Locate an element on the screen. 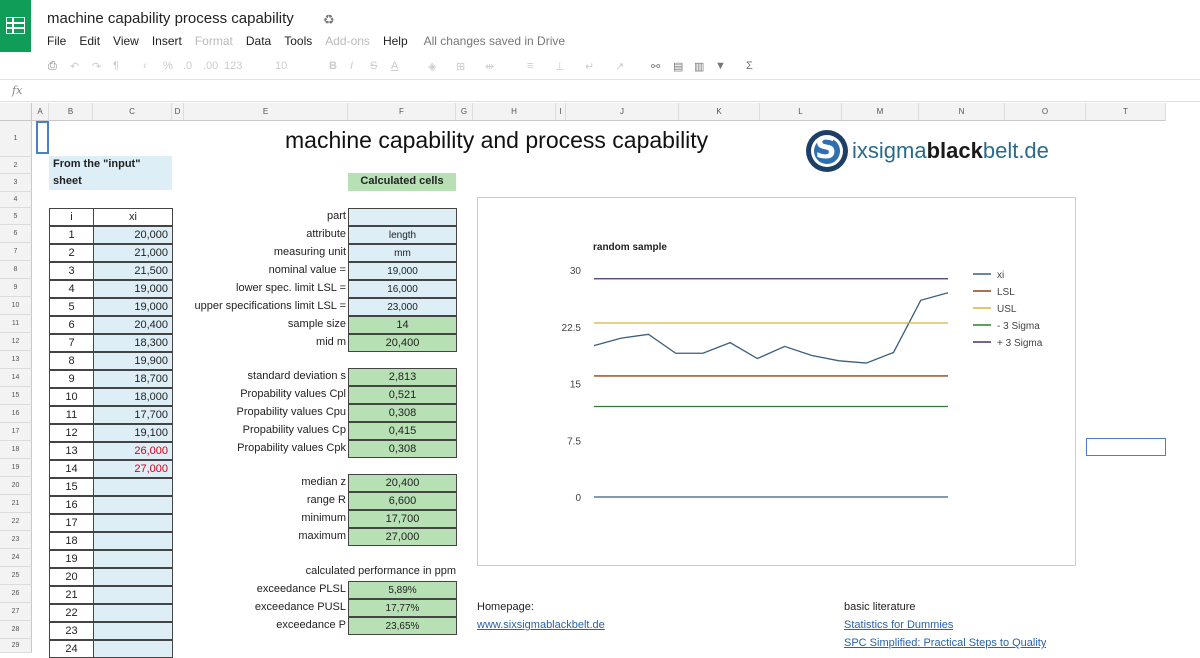 The width and height of the screenshot is (1200, 658). table-row-i: 14 is located at coordinates (71, 469).